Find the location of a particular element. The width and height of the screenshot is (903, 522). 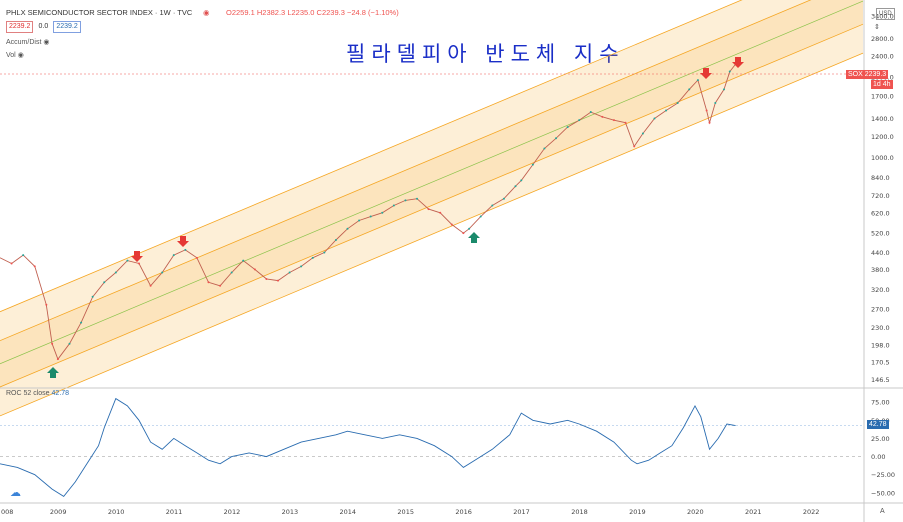

time-axis-label: 2021 is located at coordinates (753, 512).